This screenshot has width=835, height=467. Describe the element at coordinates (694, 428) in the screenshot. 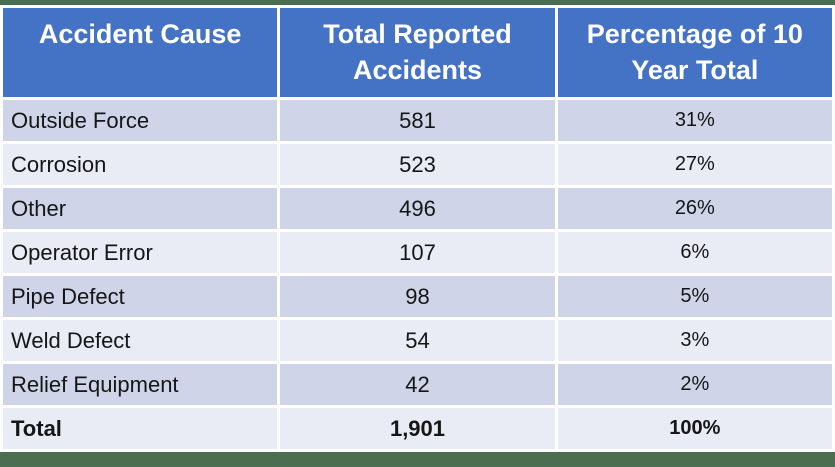

I see `cell-percentage: 100%` at that location.